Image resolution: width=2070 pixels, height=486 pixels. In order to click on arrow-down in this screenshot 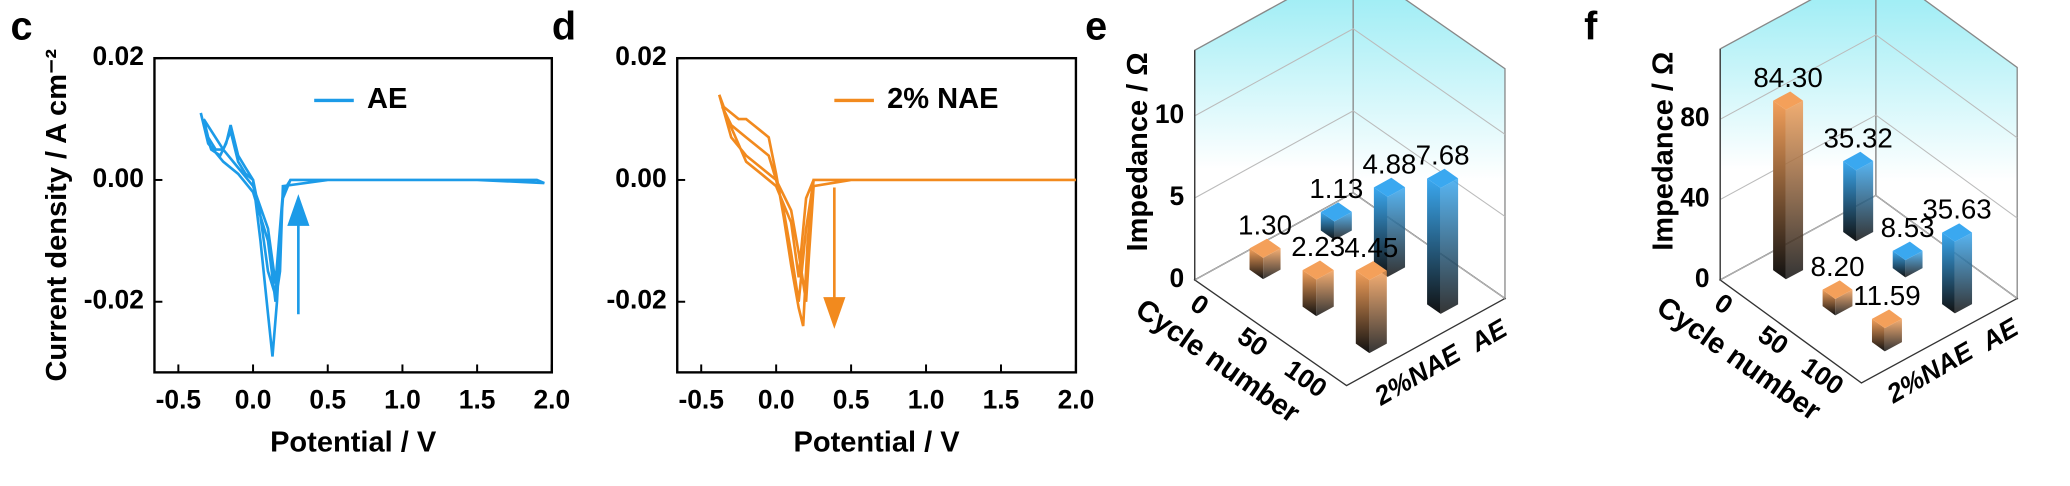, I will do `click(834, 258)`.